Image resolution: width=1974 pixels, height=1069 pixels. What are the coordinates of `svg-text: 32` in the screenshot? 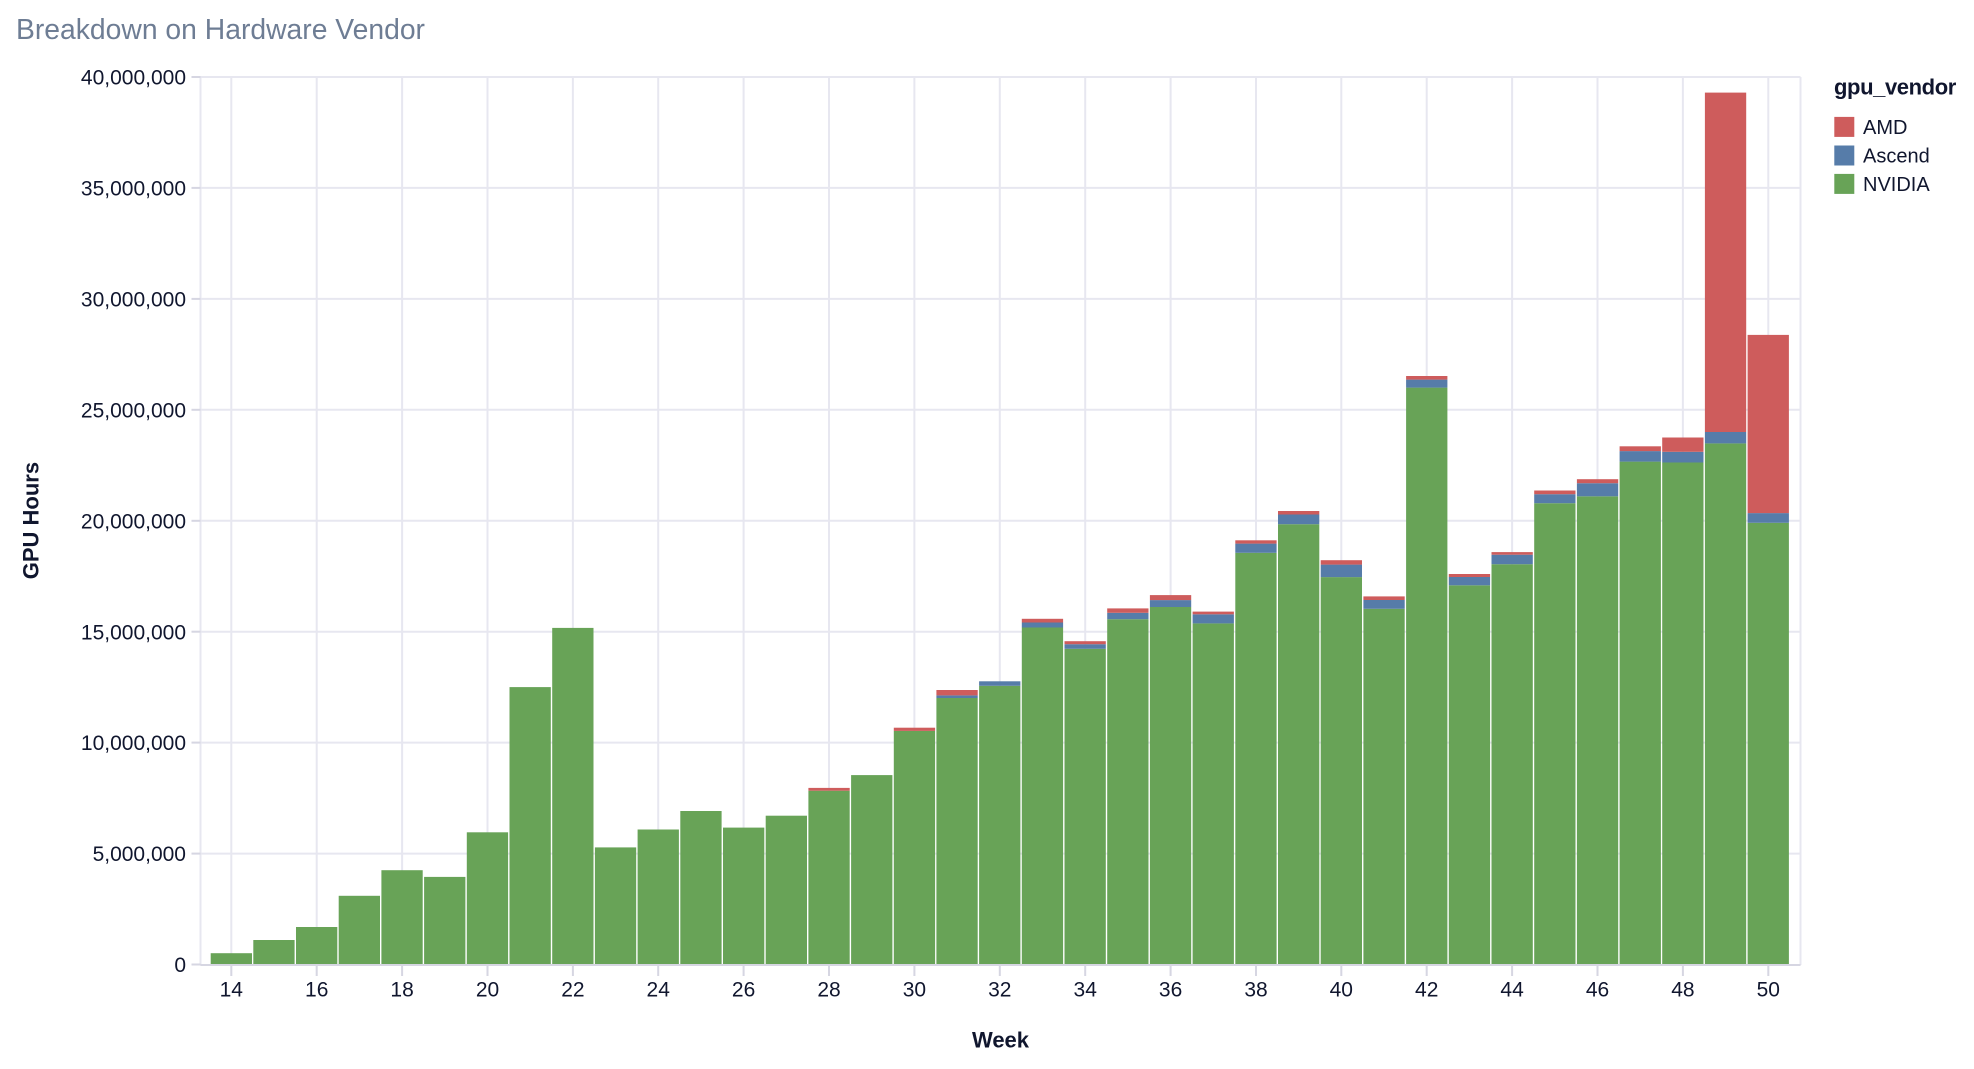 It's located at (999, 990).